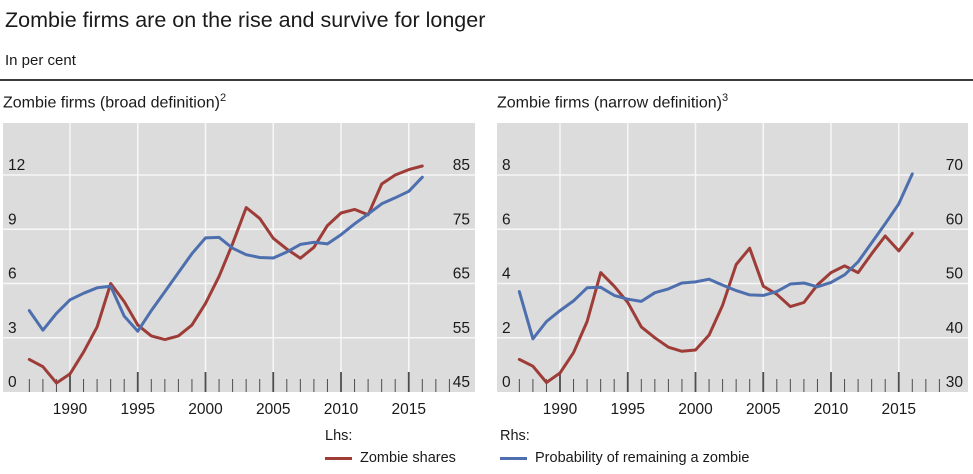  Describe the element at coordinates (955, 165) in the screenshot. I see `svg-text: 70` at that location.